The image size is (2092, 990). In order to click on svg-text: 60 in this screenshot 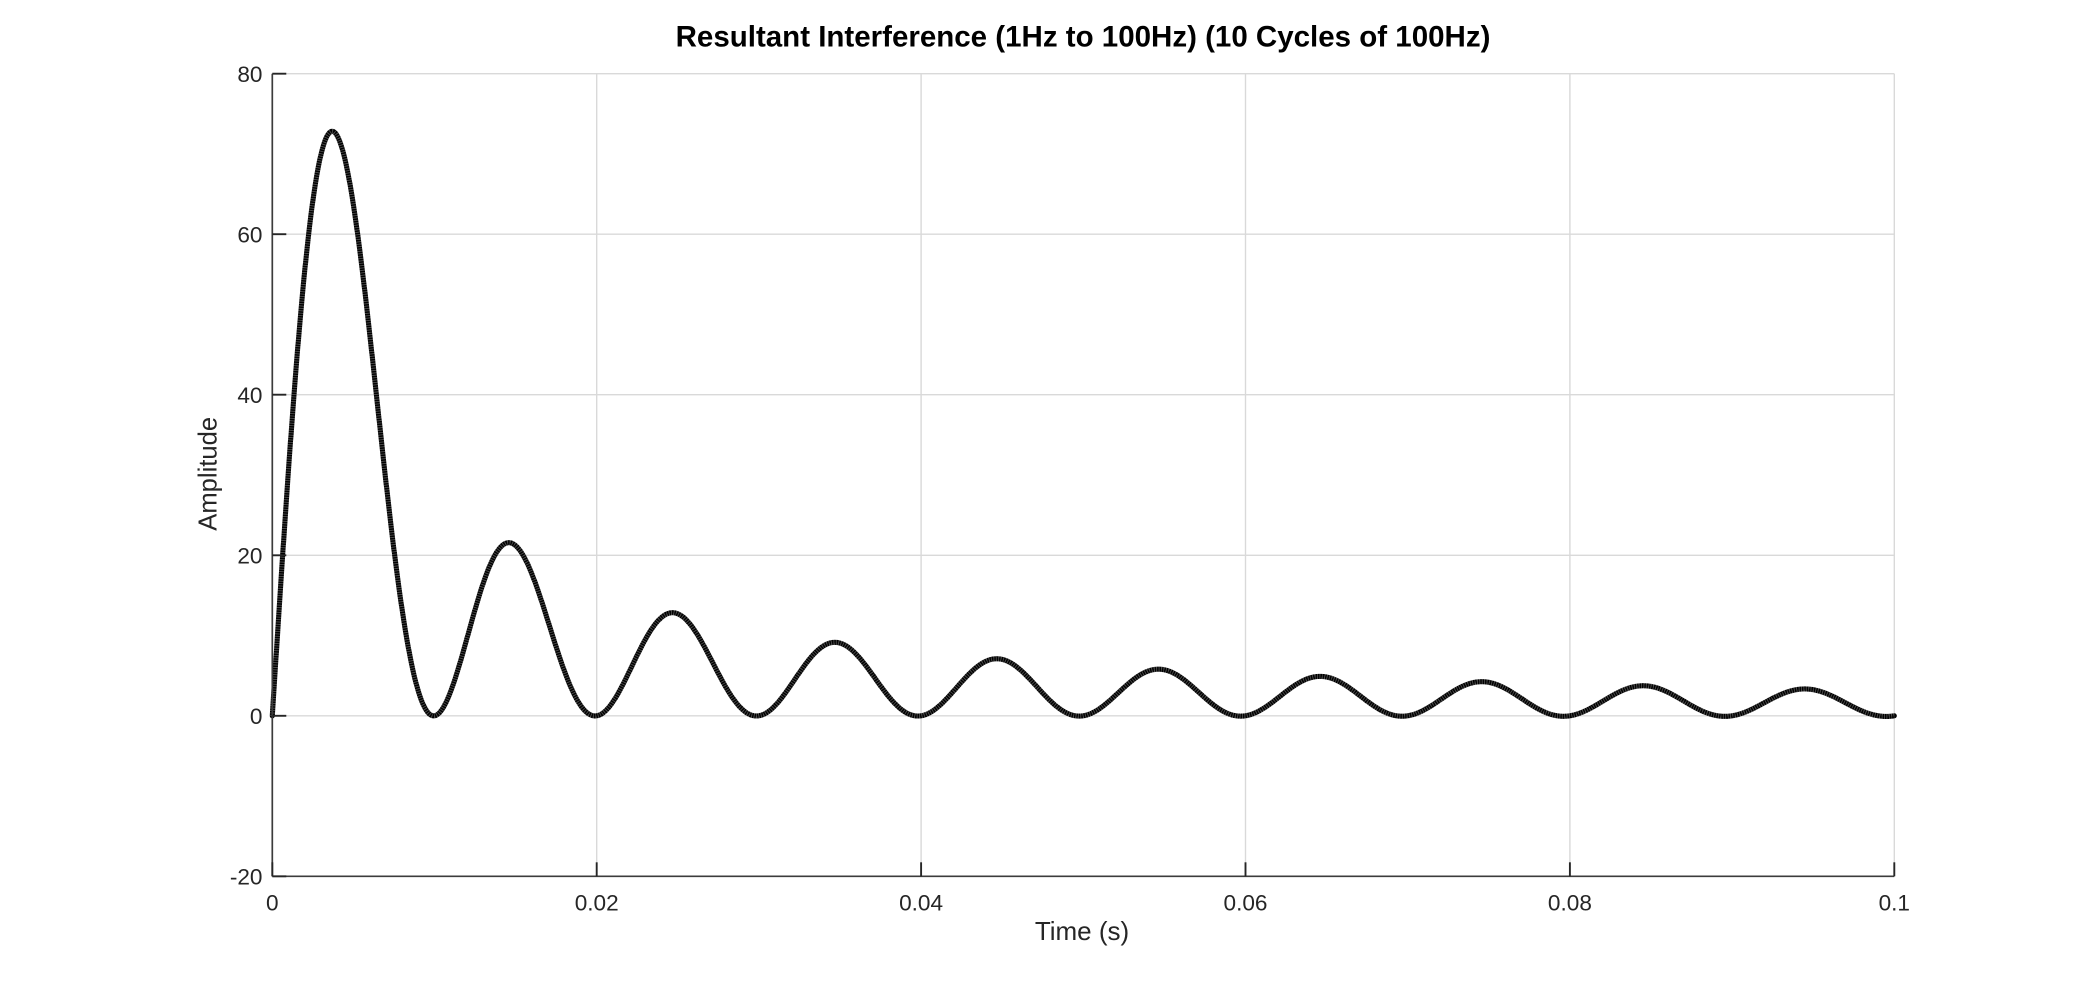, I will do `click(249, 234)`.